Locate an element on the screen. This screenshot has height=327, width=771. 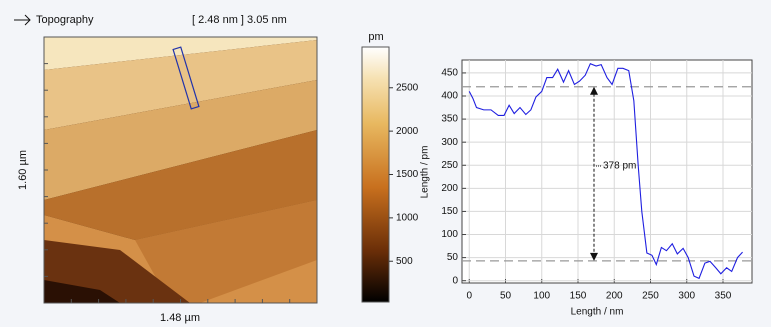
image-title: Topography is located at coordinates (65, 20).